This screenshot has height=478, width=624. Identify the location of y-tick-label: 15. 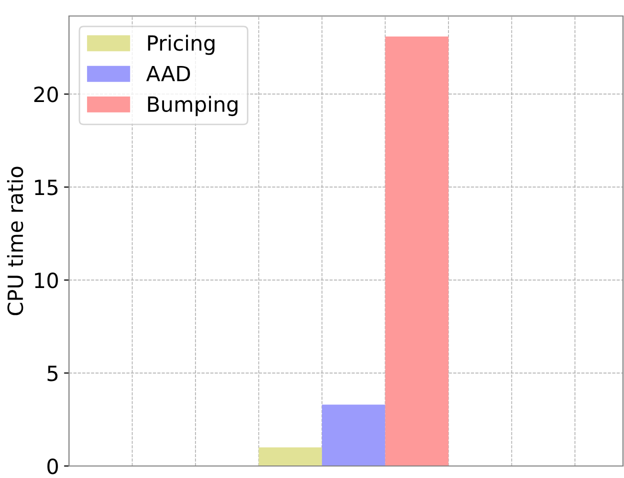
(46, 188).